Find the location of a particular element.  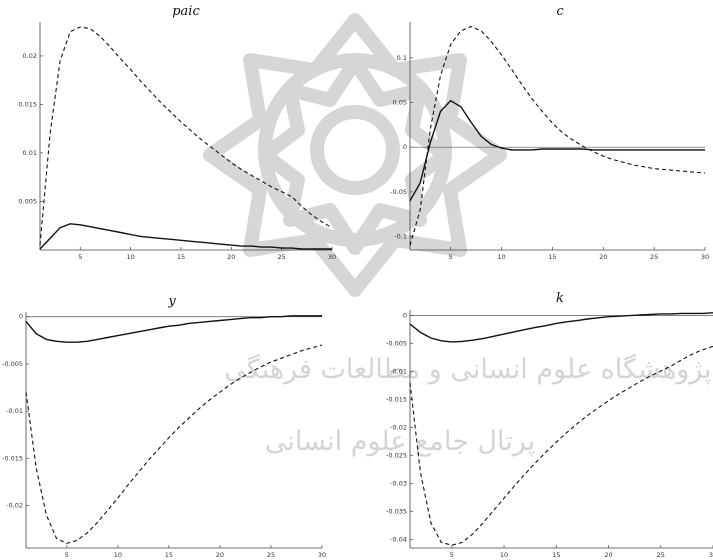

y-tick-label: 0.1 is located at coordinates (402, 58).